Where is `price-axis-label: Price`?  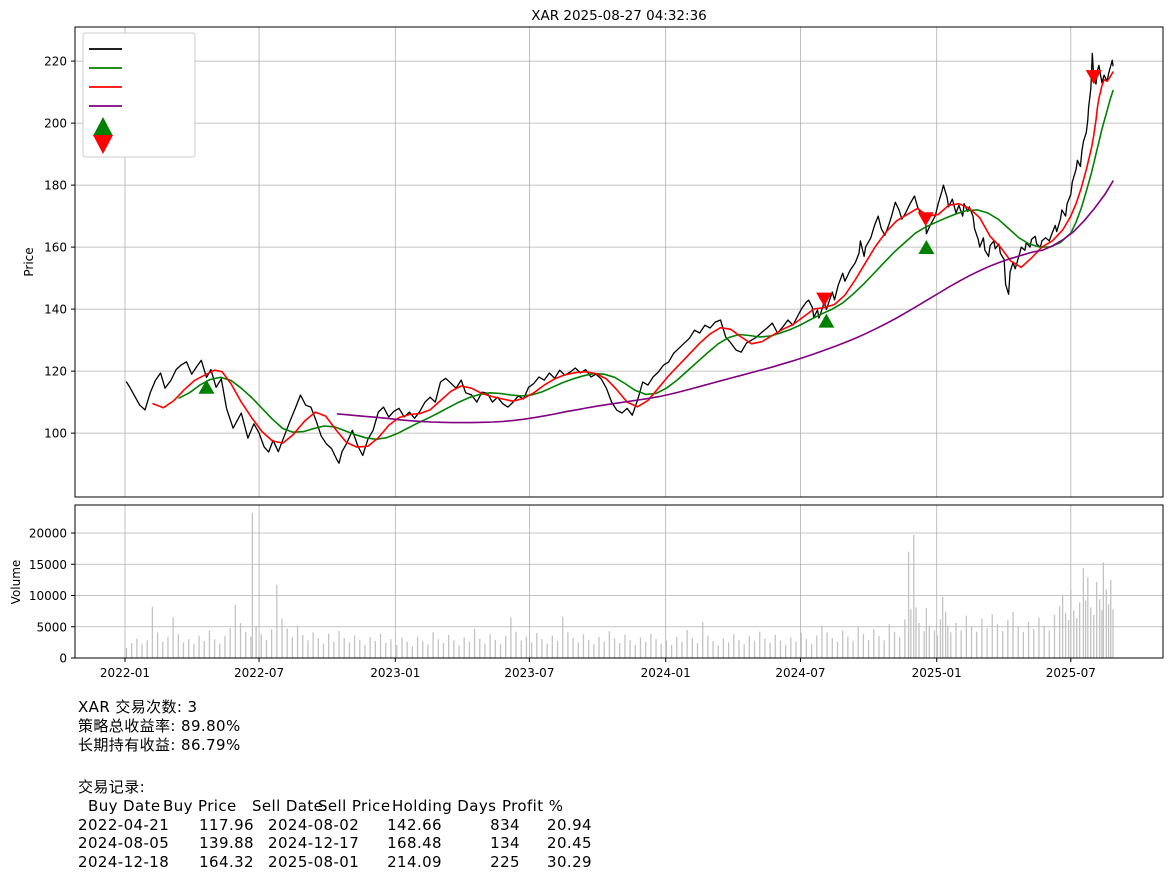
price-axis-label: Price is located at coordinates (29, 261).